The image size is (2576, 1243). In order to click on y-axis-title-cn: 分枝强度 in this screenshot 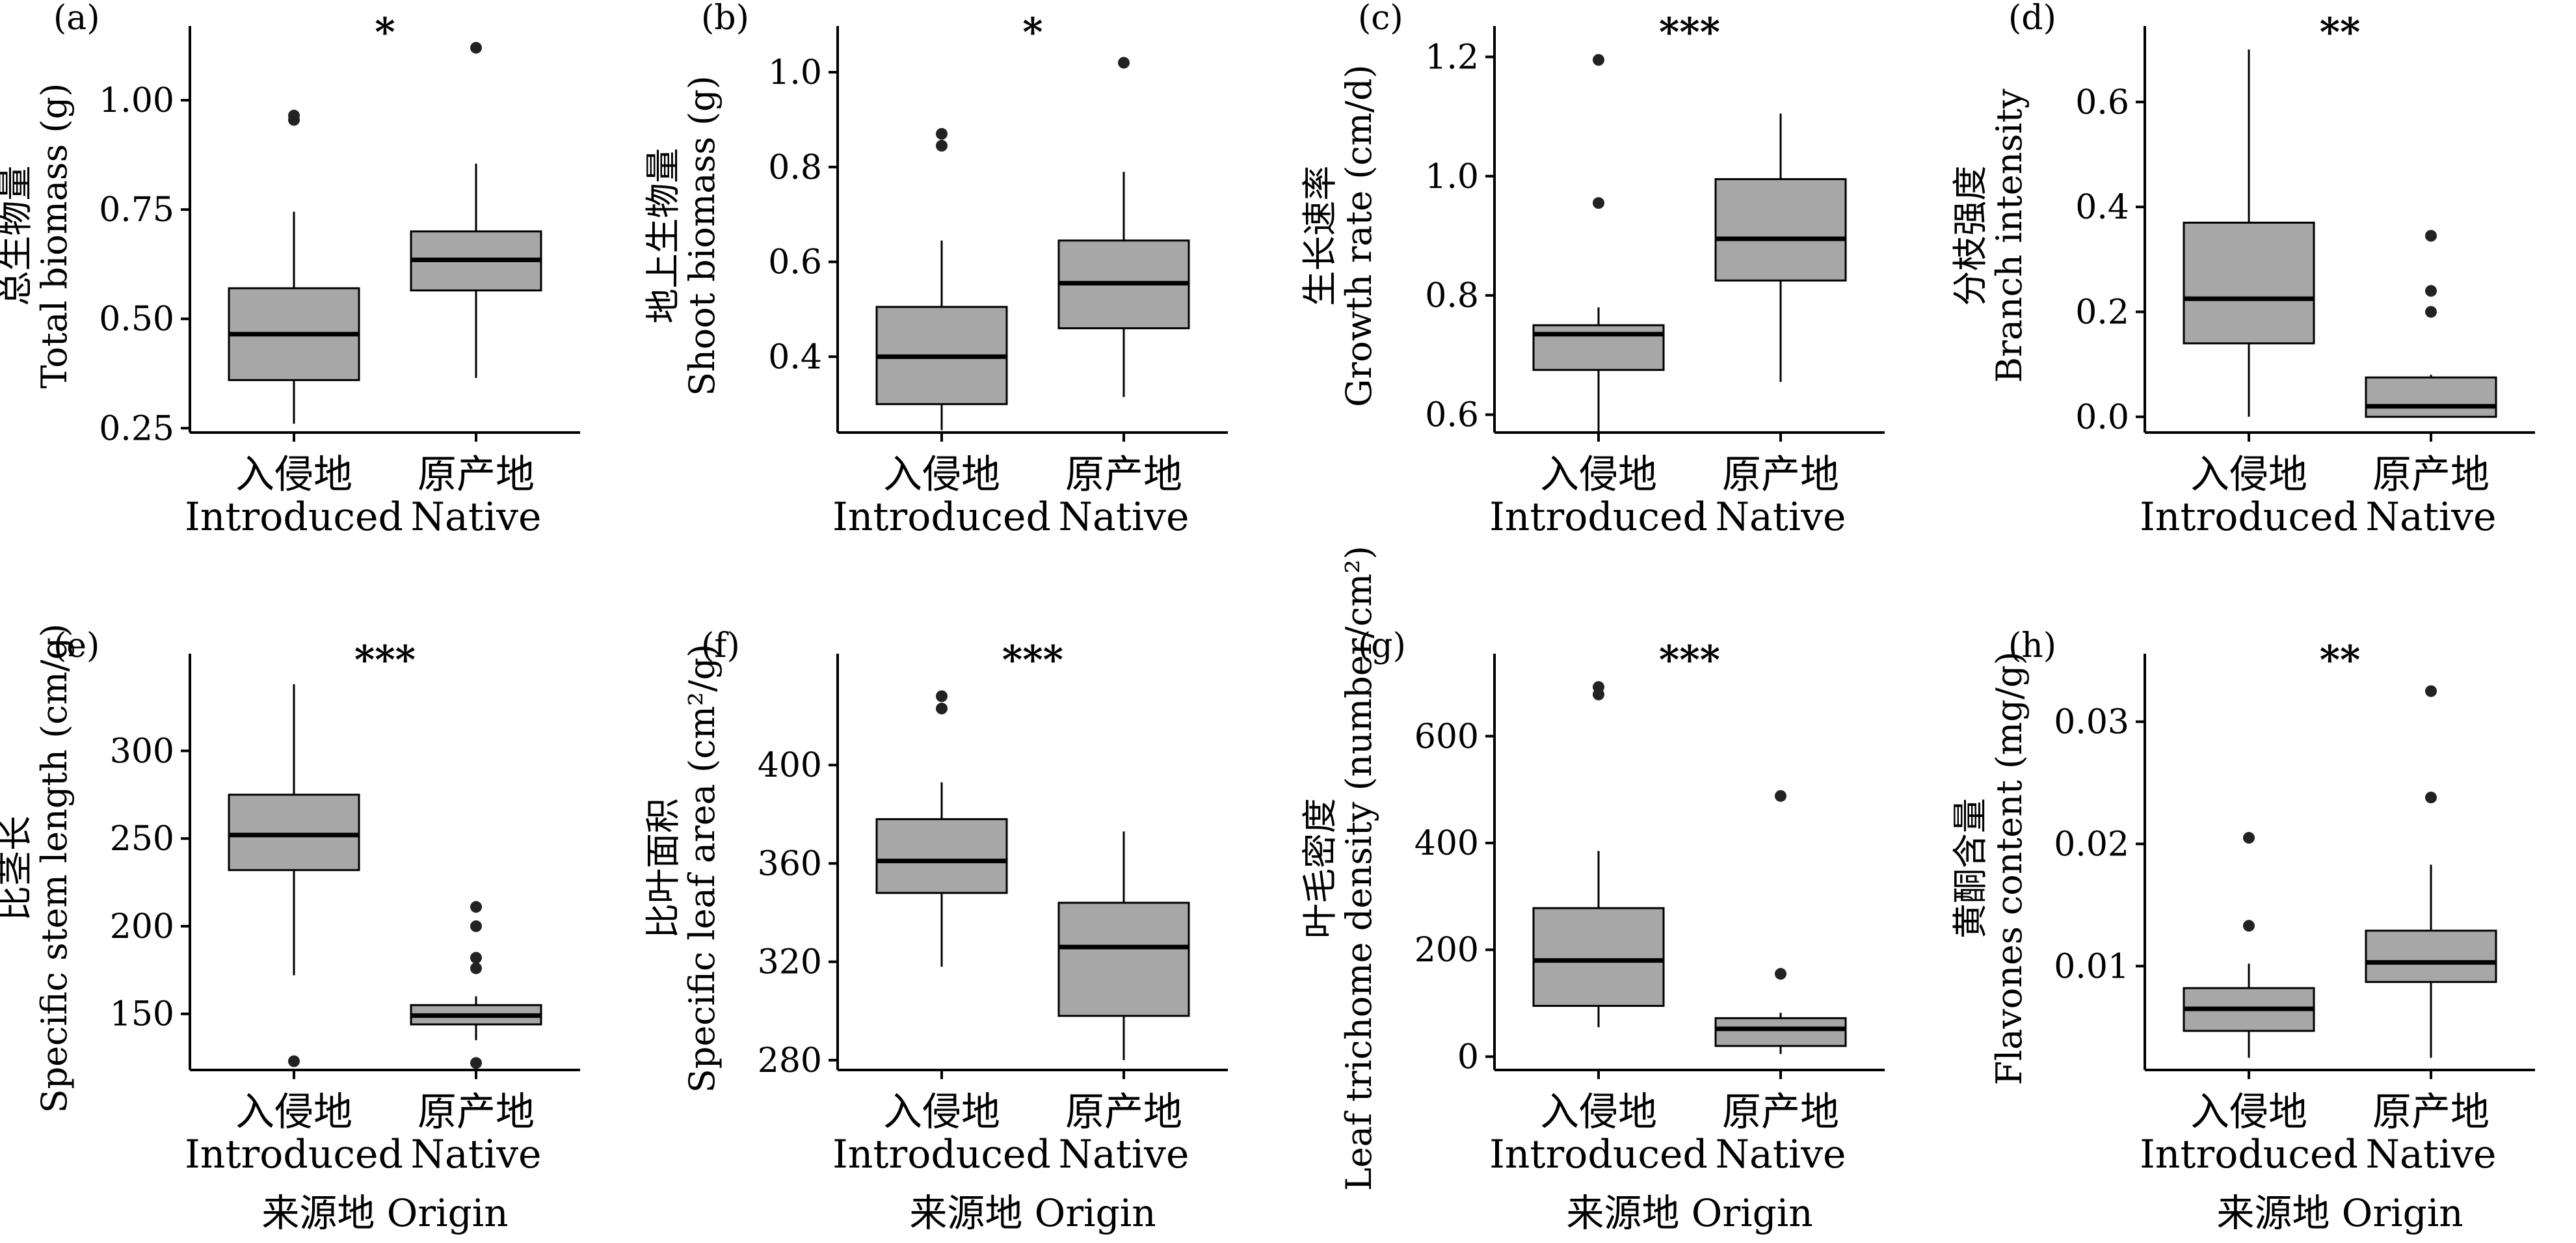, I will do `click(1970, 236)`.